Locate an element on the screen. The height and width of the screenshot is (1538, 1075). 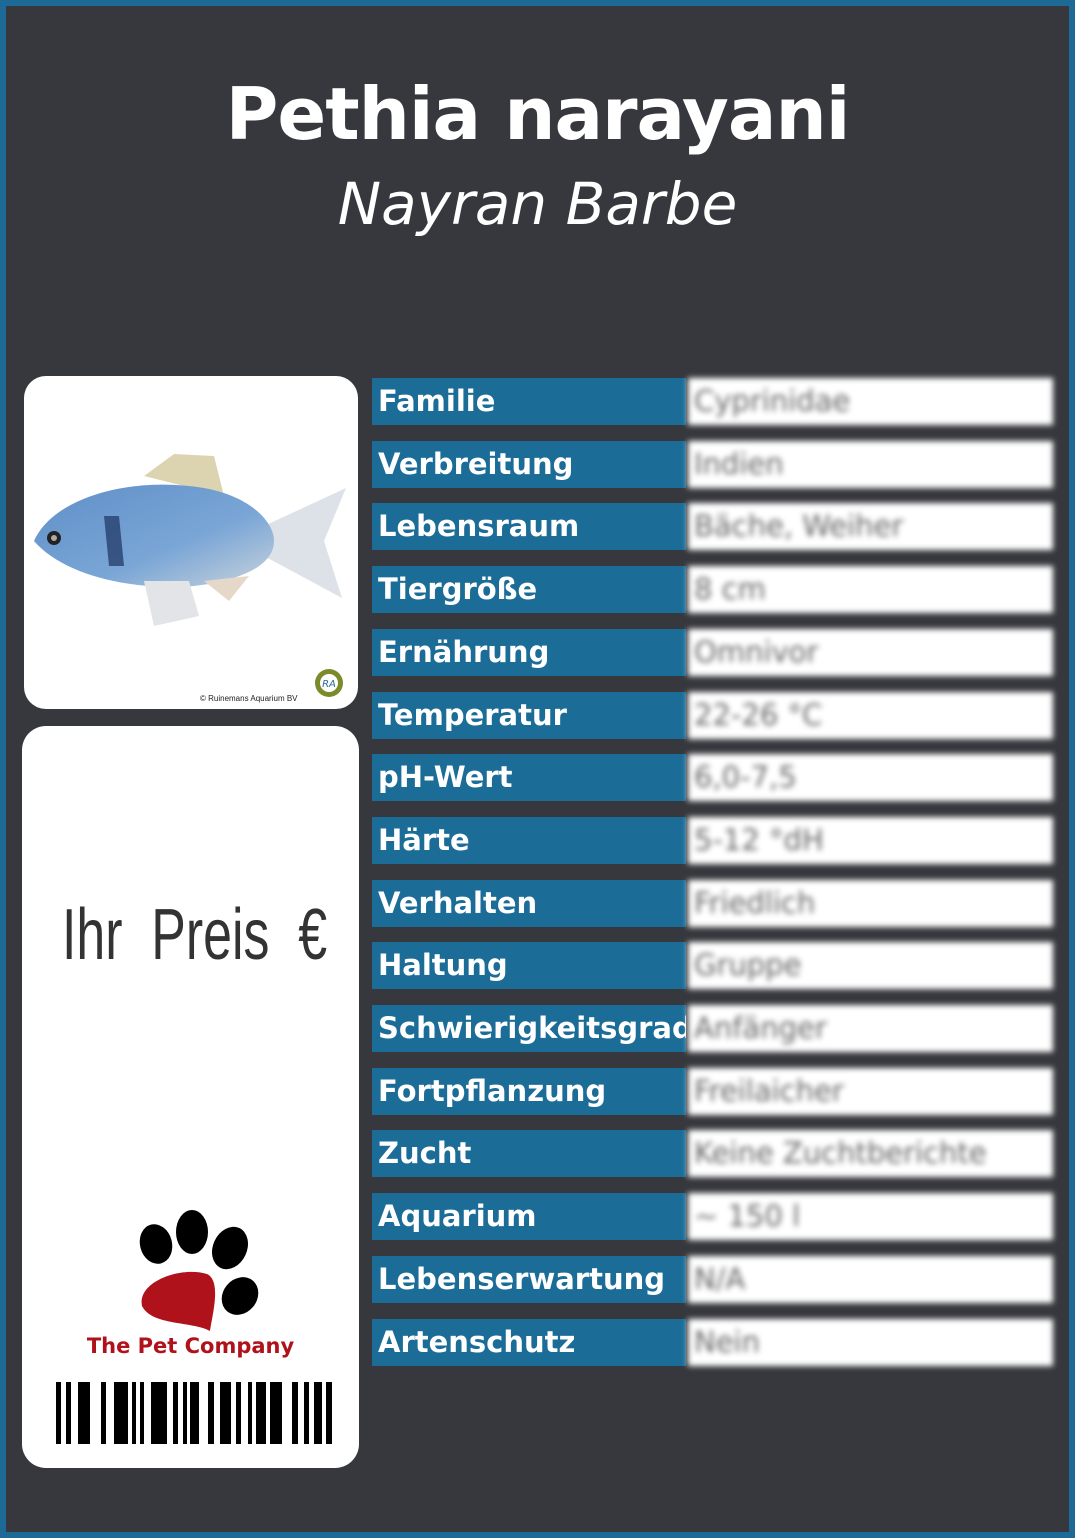
info-label: Zucht is located at coordinates (529, 1154).